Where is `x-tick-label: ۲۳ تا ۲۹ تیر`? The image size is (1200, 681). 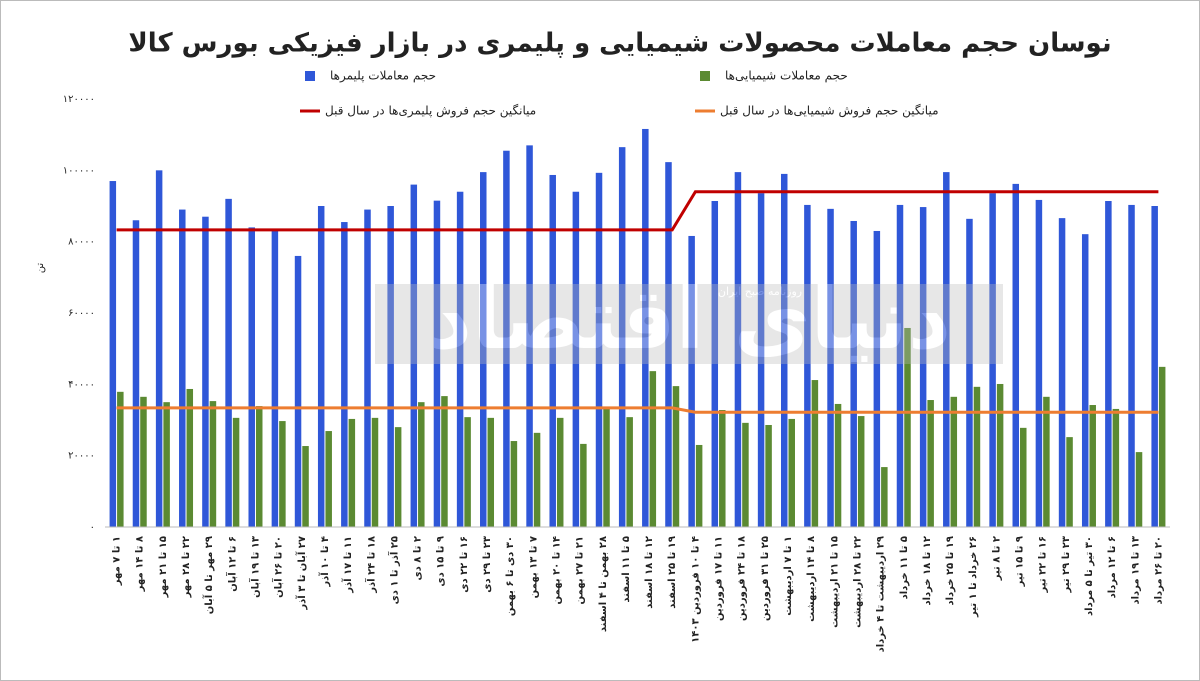 x-tick-label: ۲۳ تا ۲۹ تیر is located at coordinates (1066, 564).